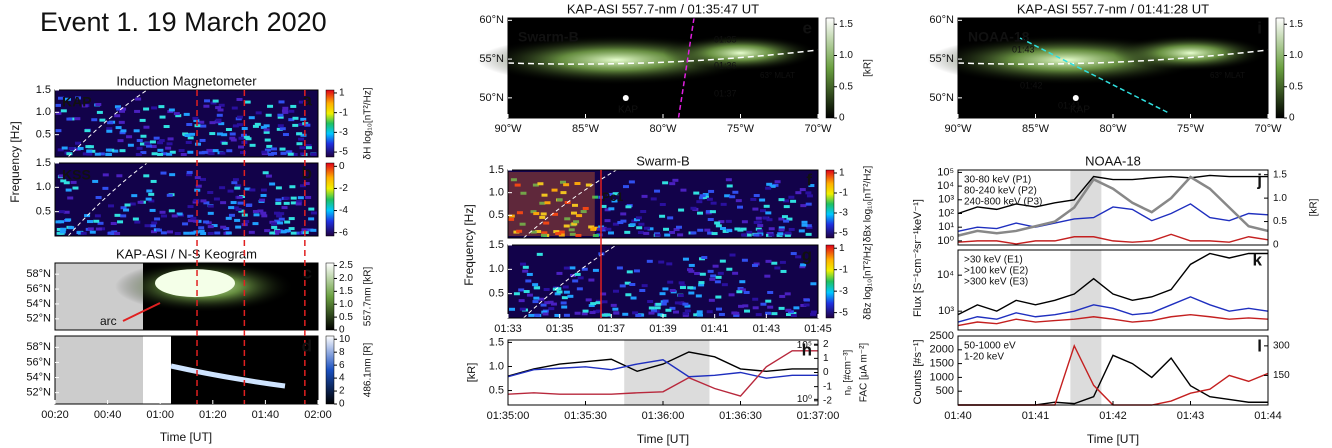  I want to click on y-tick-label: 52°N, so click(38, 393).